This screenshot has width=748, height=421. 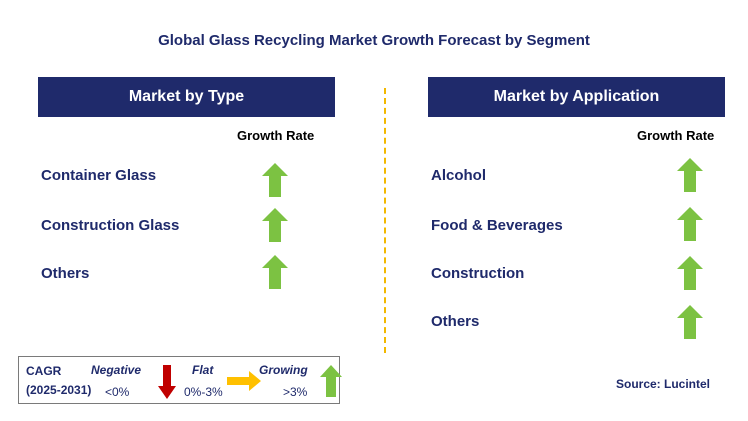 What do you see at coordinates (663, 384) in the screenshot?
I see `source-note: Source: Lucintel` at bounding box center [663, 384].